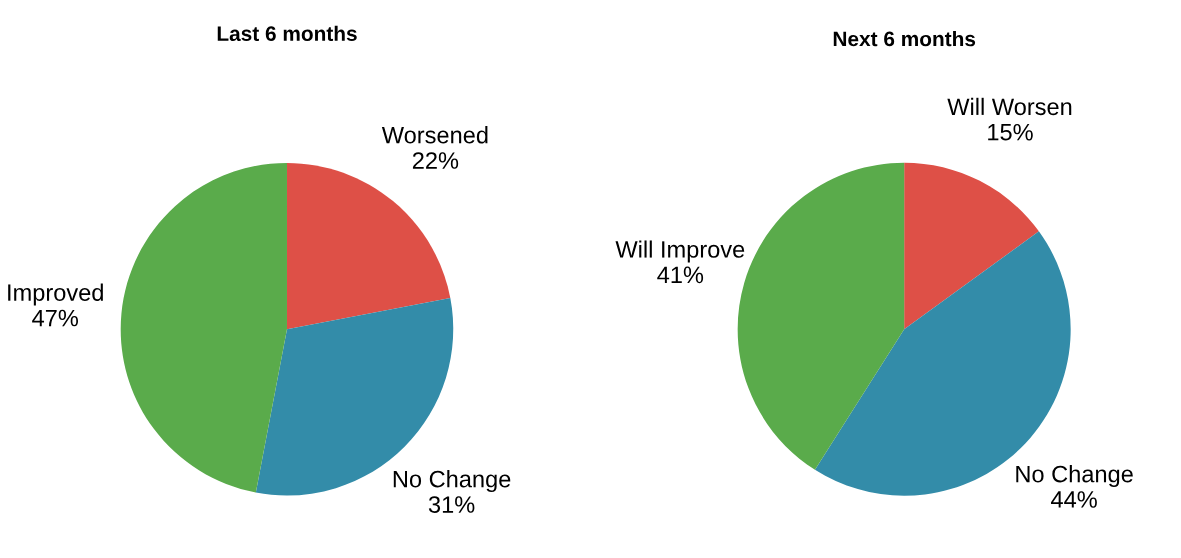 This screenshot has height=558, width=1181. I want to click on data-label: 47%, so click(55, 318).